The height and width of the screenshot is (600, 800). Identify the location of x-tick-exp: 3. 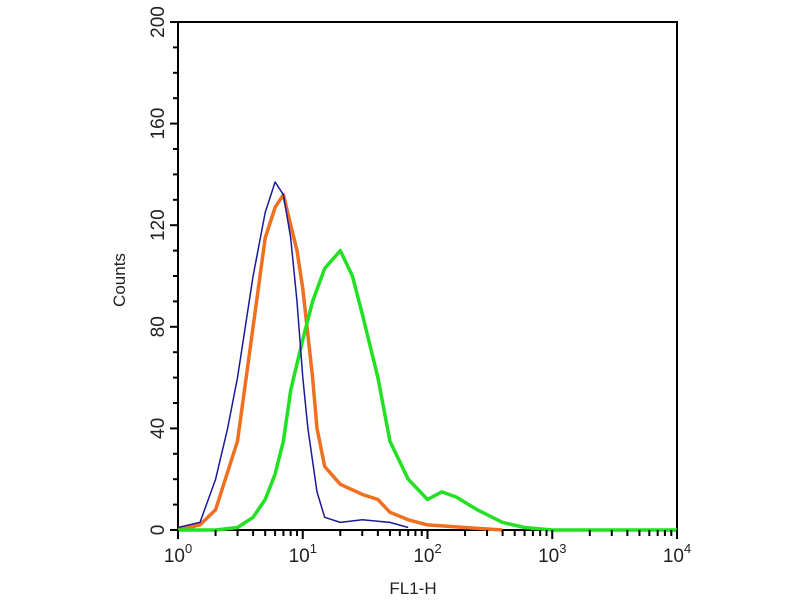
(562, 548).